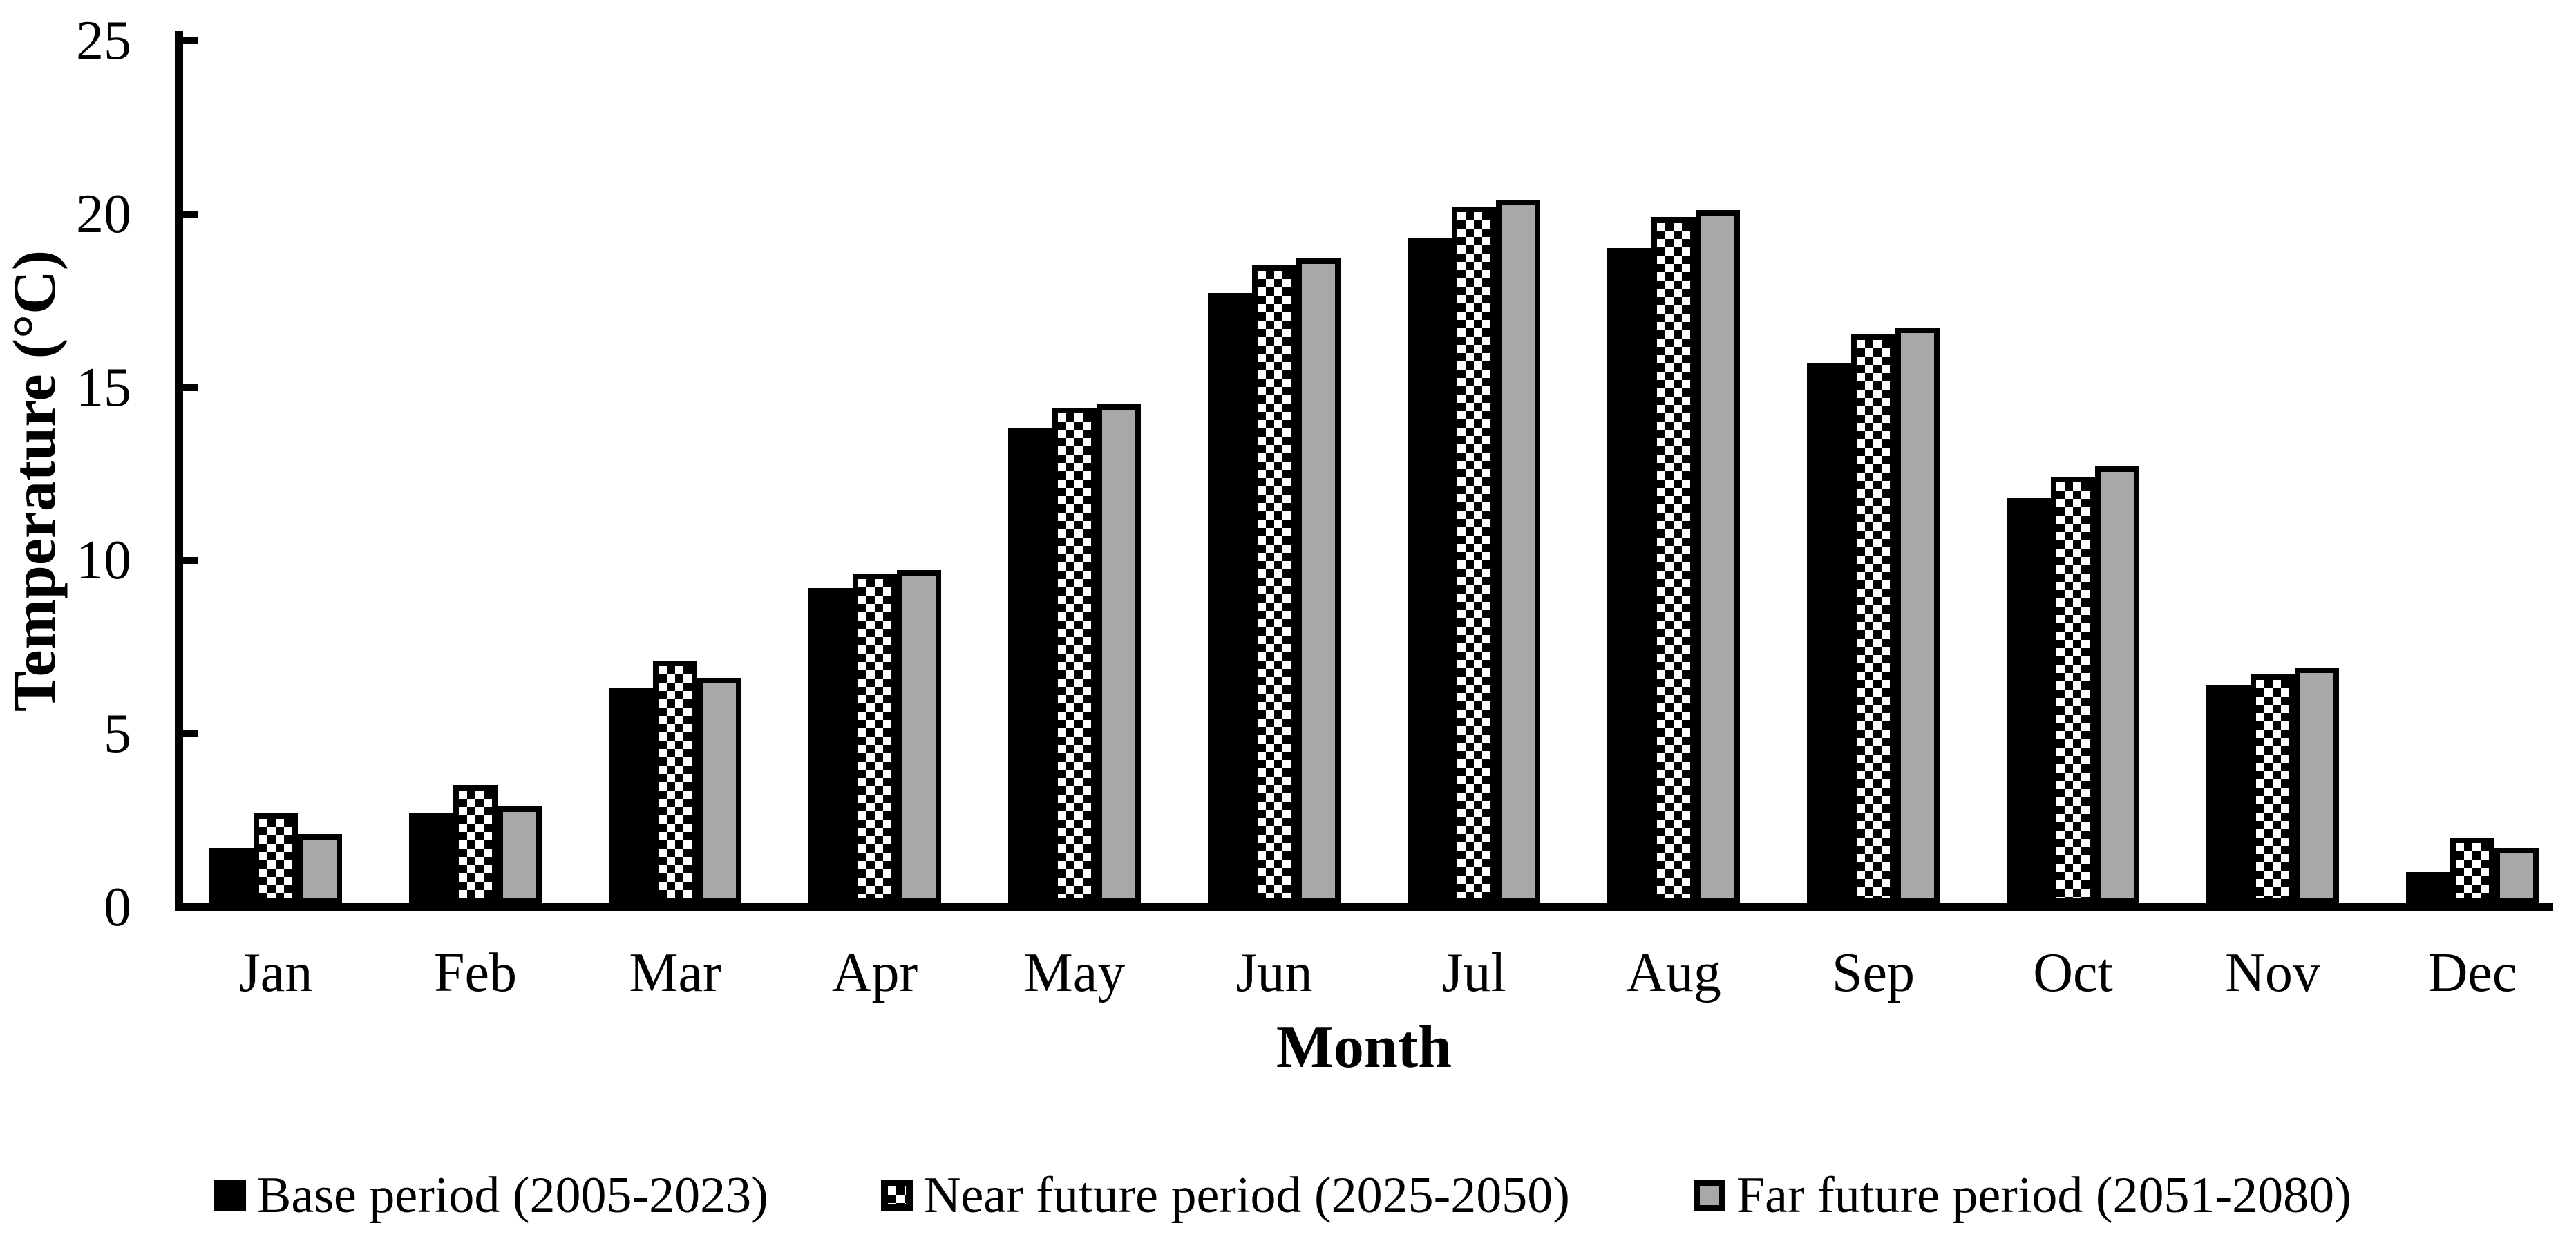  What do you see at coordinates (117, 734) in the screenshot?
I see `y-tick-label: 5` at bounding box center [117, 734].